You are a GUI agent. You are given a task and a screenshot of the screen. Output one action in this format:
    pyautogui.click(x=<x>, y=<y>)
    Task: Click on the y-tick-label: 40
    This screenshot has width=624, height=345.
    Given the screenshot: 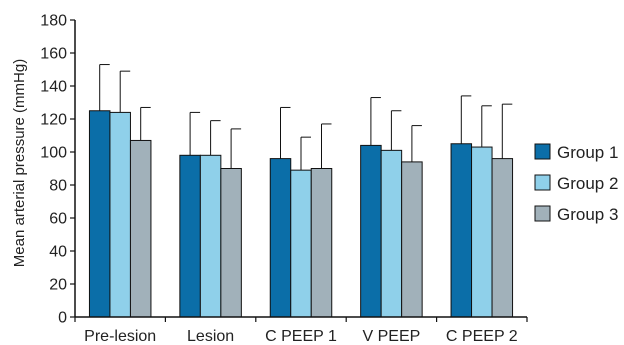 What is the action you would take?
    pyautogui.click(x=58, y=252)
    